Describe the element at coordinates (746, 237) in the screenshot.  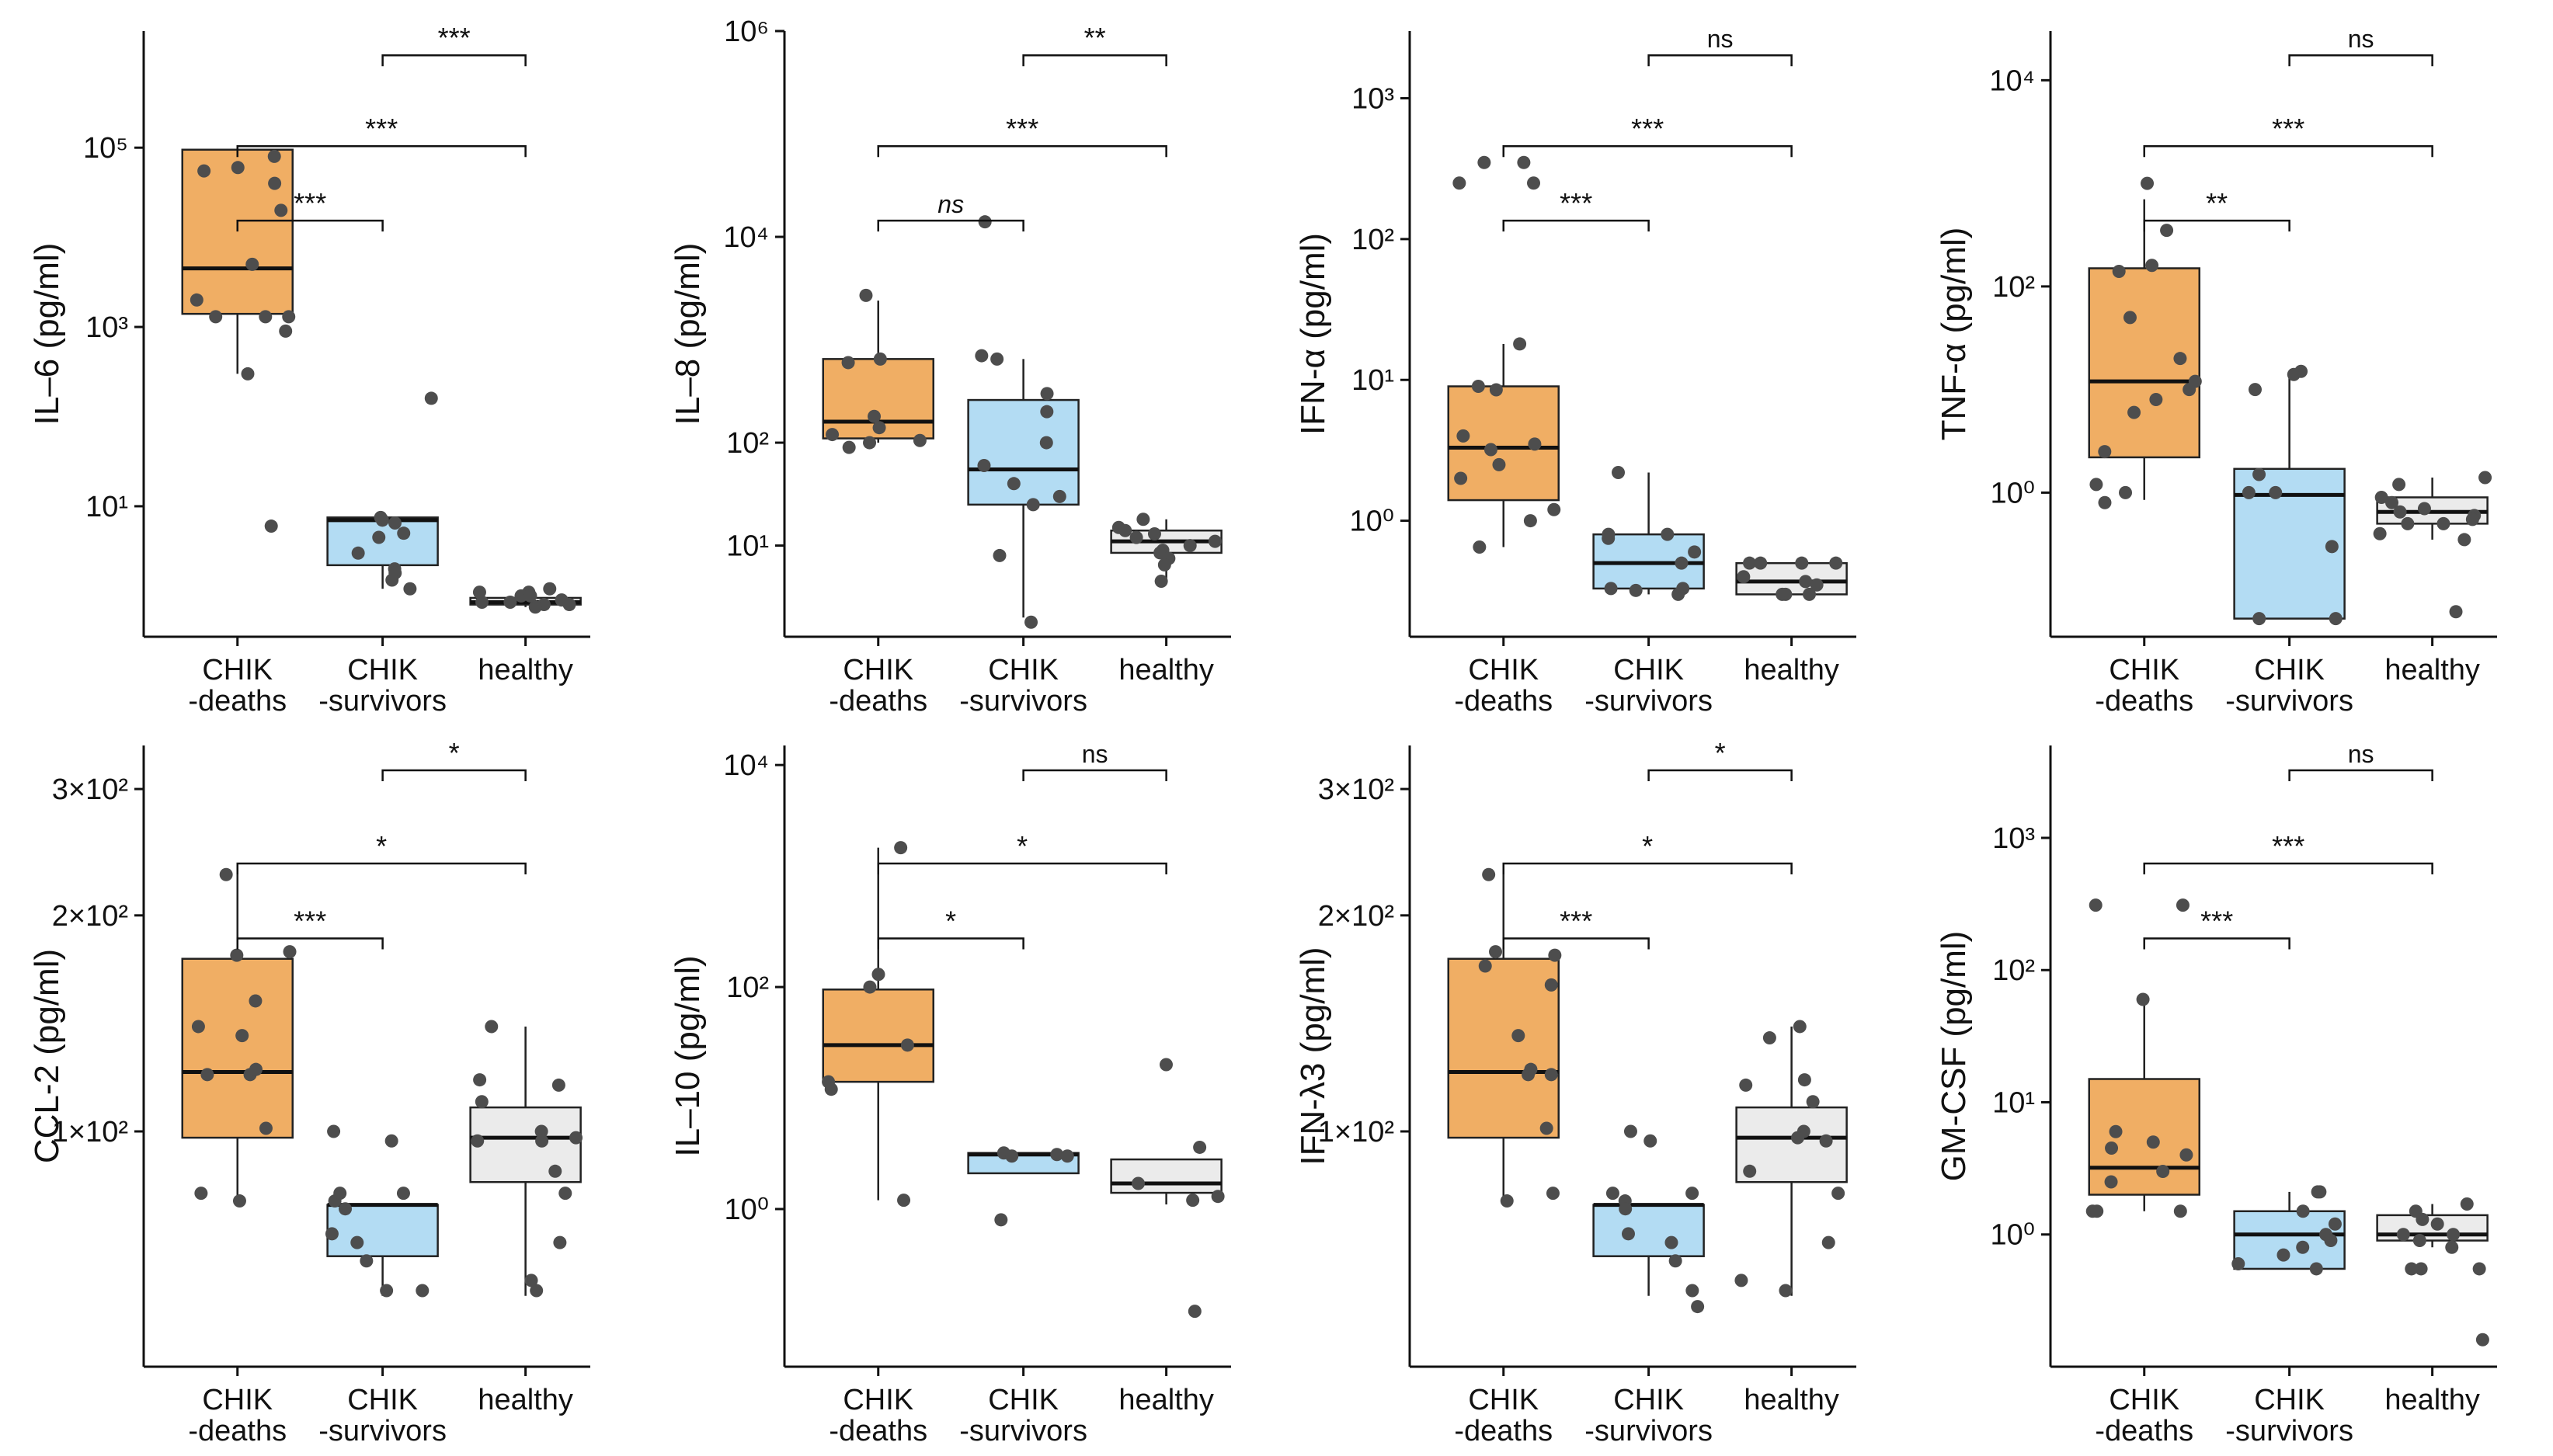
I see `y-tick-label: 10⁴` at that location.